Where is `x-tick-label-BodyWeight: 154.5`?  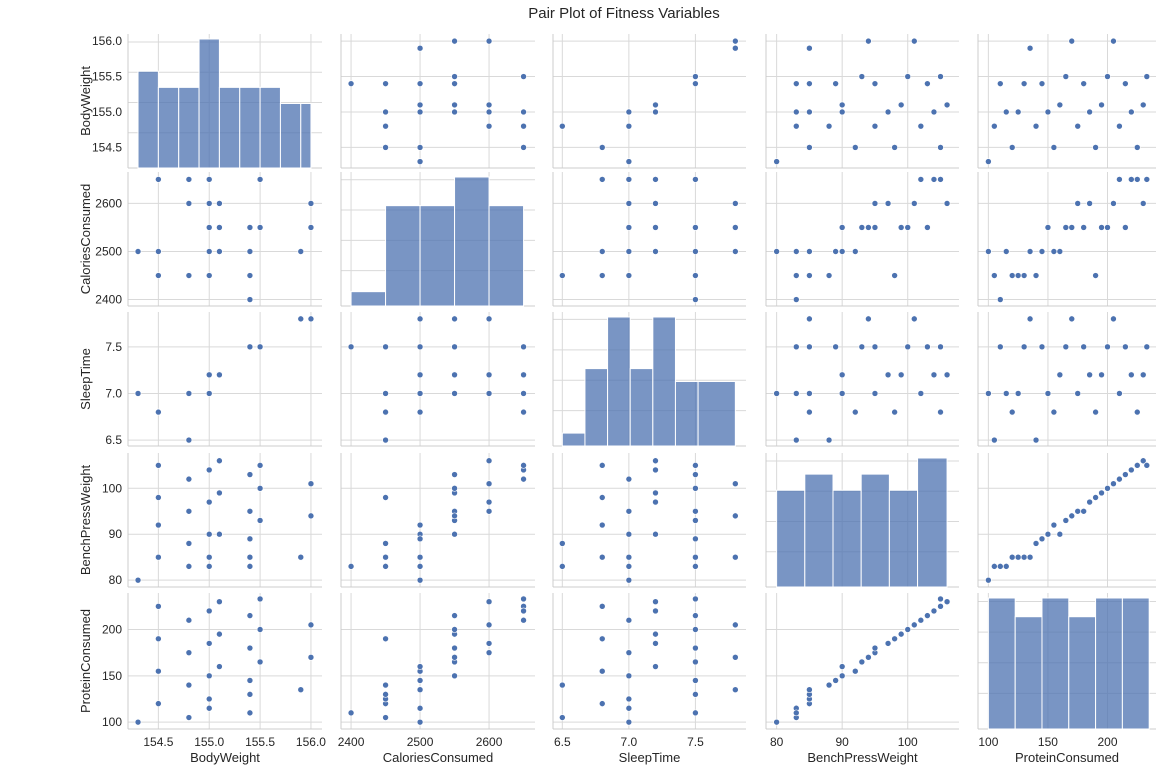
x-tick-label-BodyWeight: 154.5 is located at coordinates (158, 742).